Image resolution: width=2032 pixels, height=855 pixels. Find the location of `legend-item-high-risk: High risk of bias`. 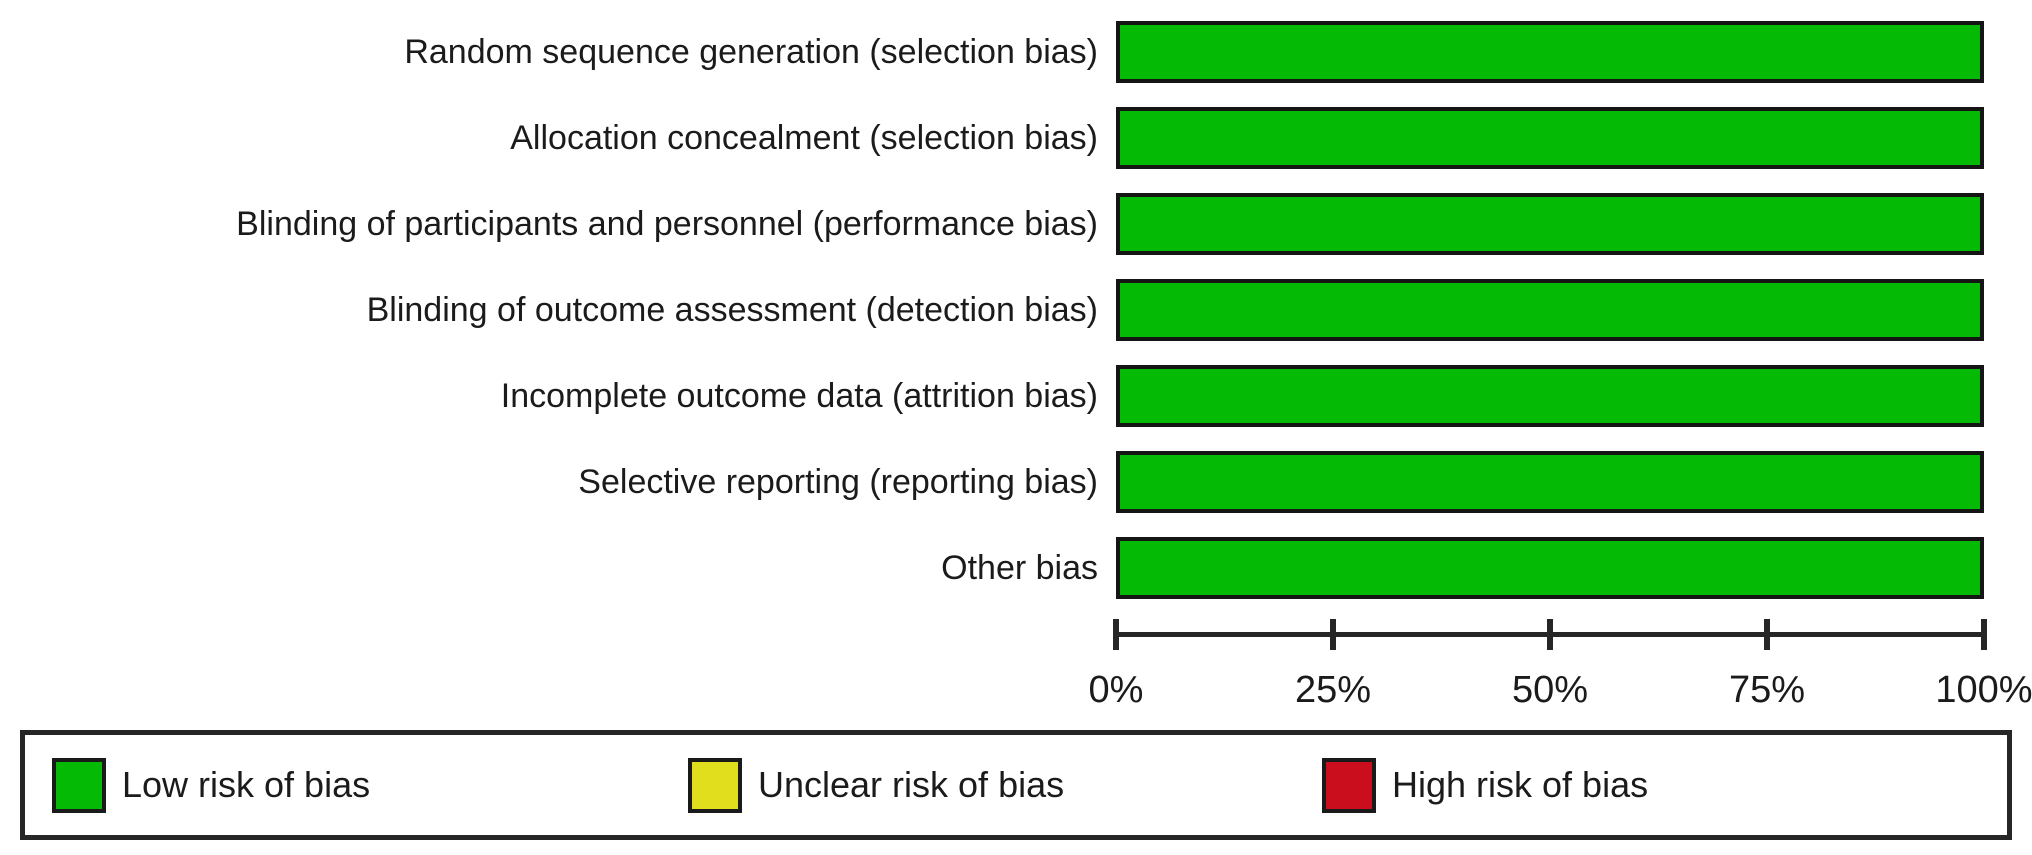

legend-item-high-risk: High risk of bias is located at coordinates (1485, 785).